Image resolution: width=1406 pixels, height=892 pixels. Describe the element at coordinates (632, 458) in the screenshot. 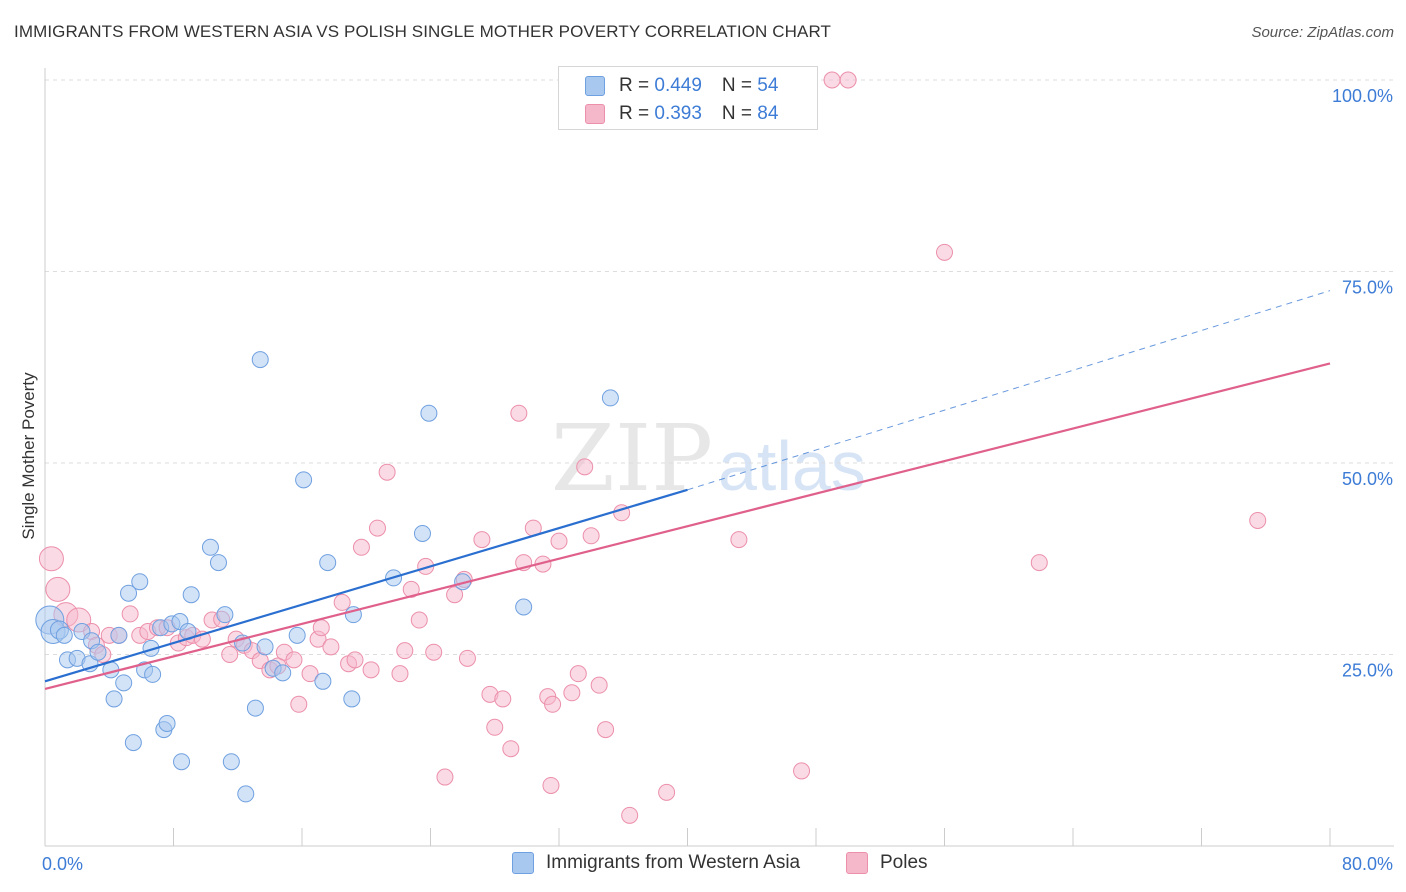

I see `watermark-zip: ZIP` at that location.